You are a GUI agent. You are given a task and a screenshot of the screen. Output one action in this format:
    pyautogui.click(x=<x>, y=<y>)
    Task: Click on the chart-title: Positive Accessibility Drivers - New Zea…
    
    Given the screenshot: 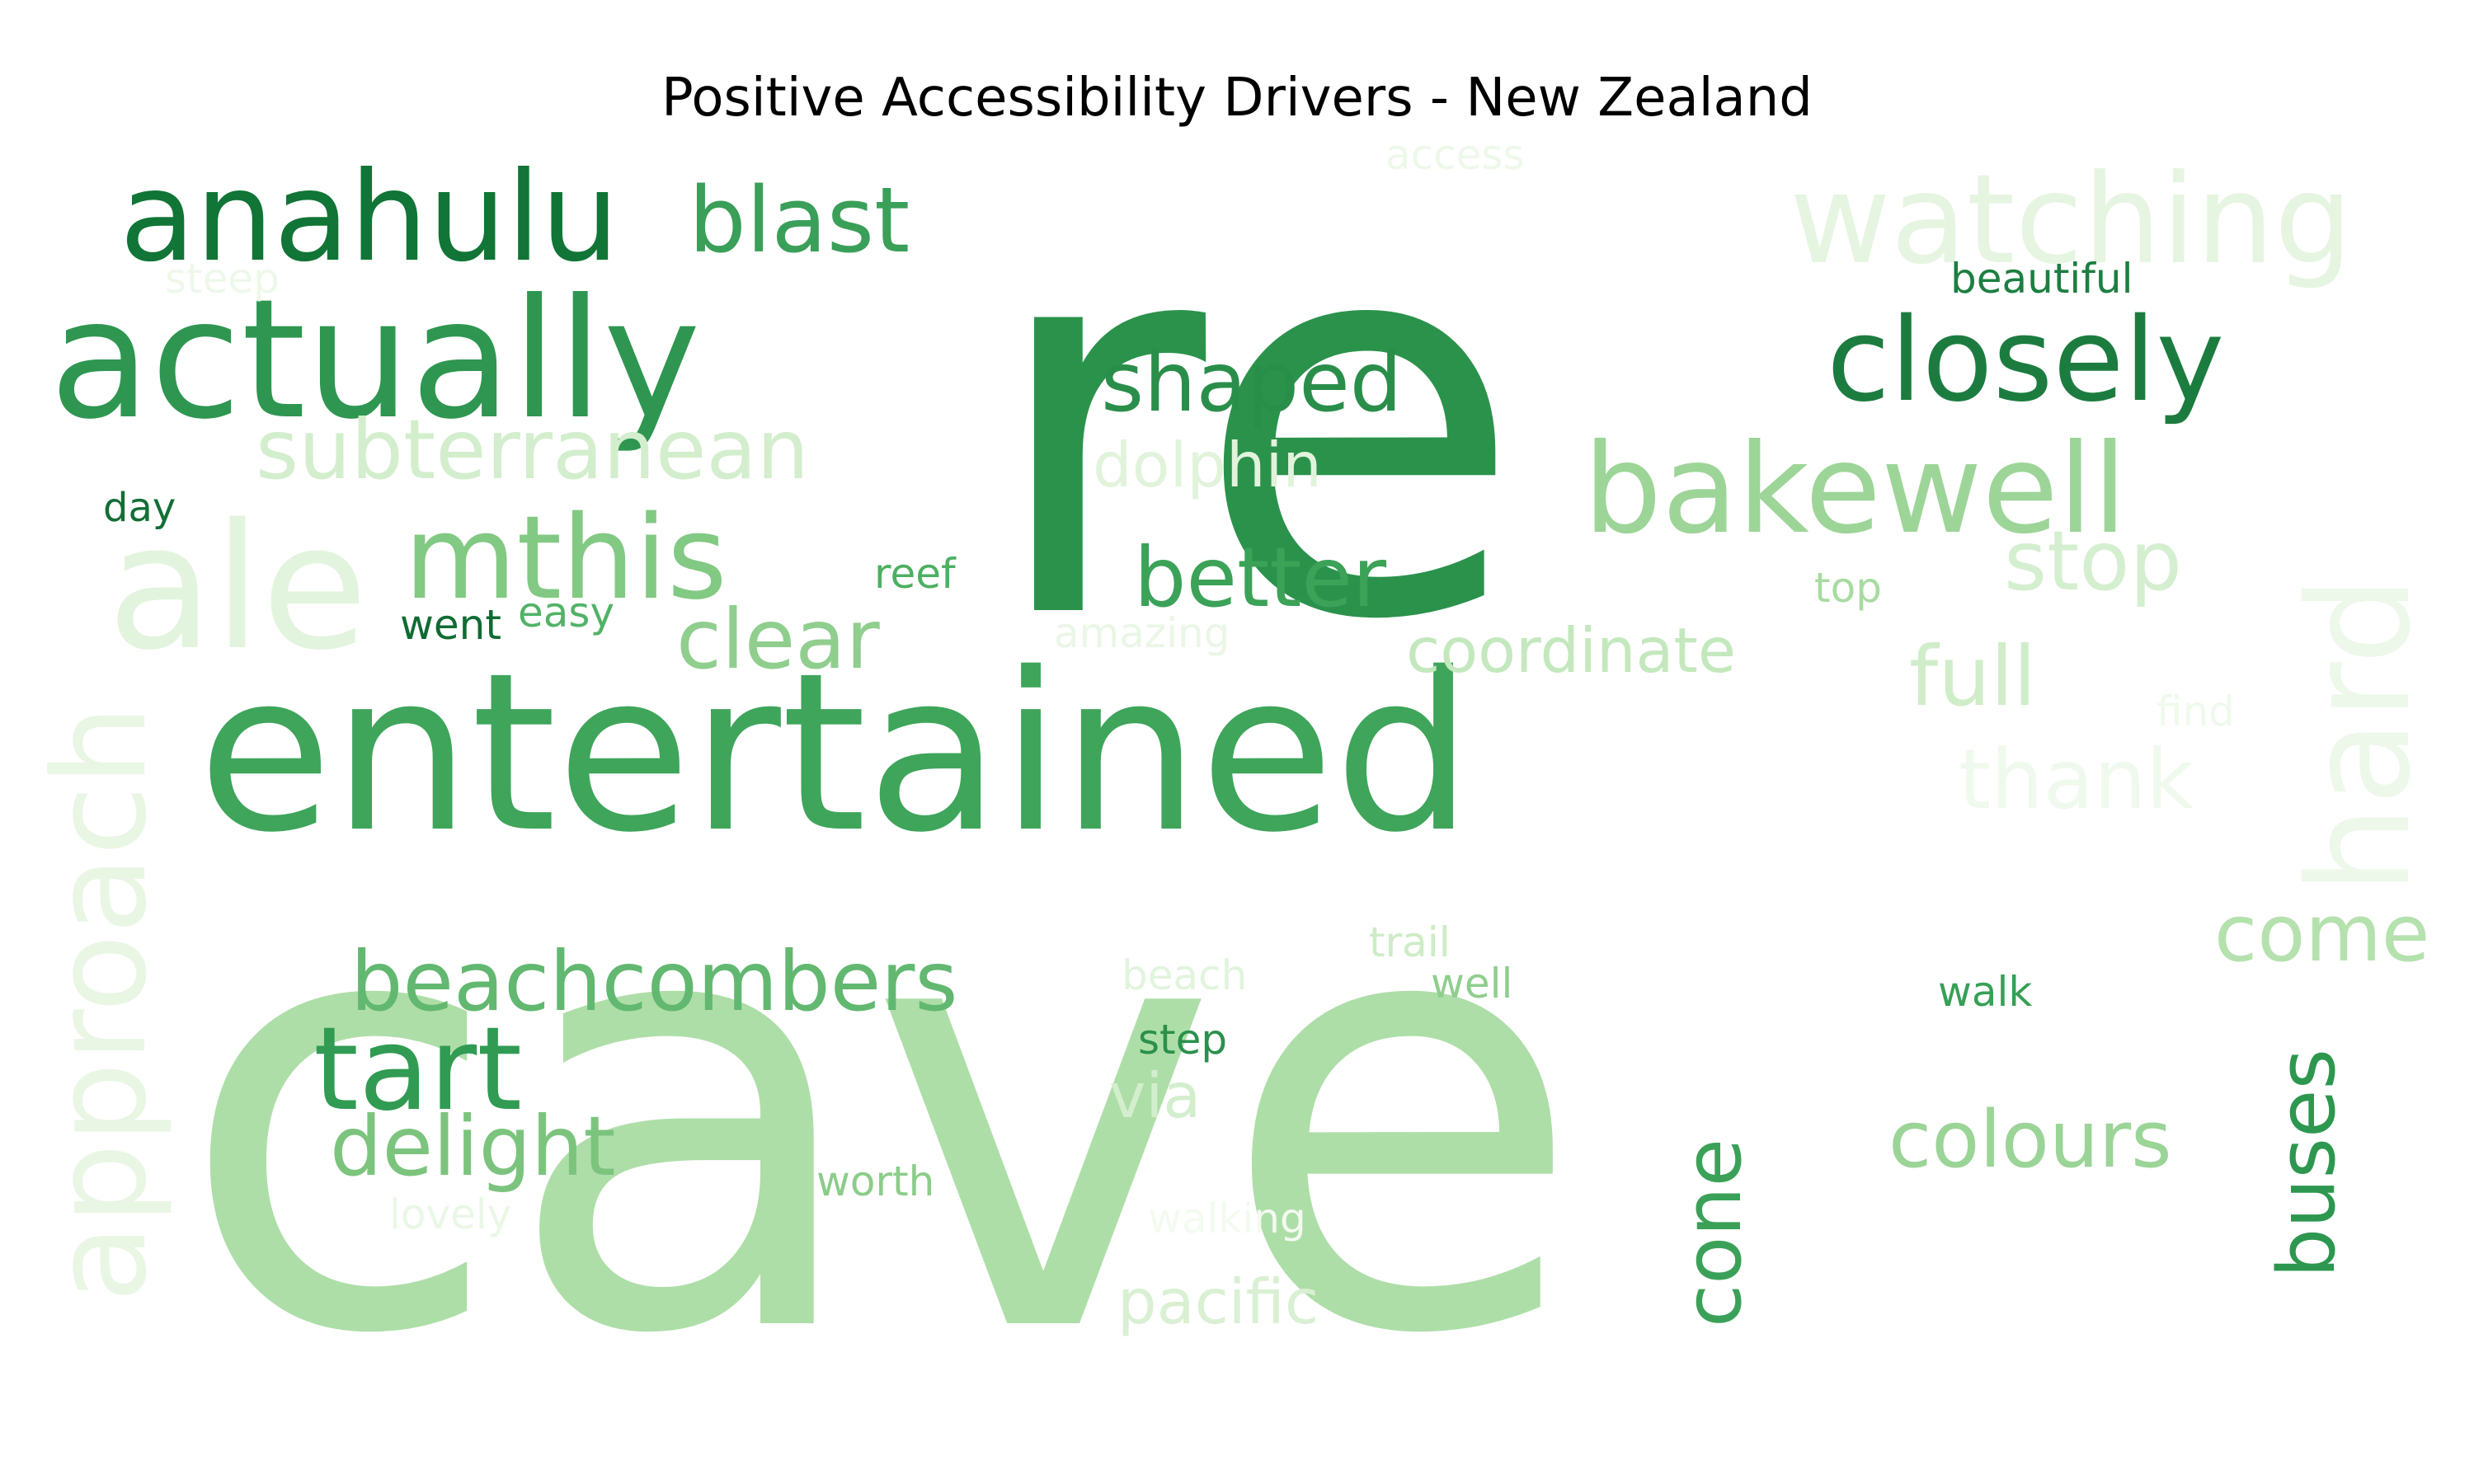 What is the action you would take?
    pyautogui.click(x=1237, y=98)
    